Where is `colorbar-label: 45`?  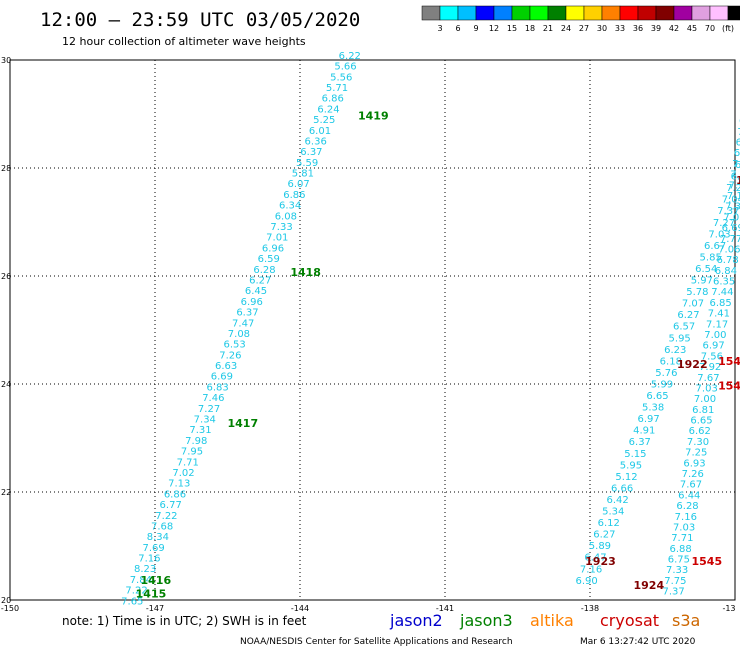
colorbar-label: 45 is located at coordinates (692, 28).